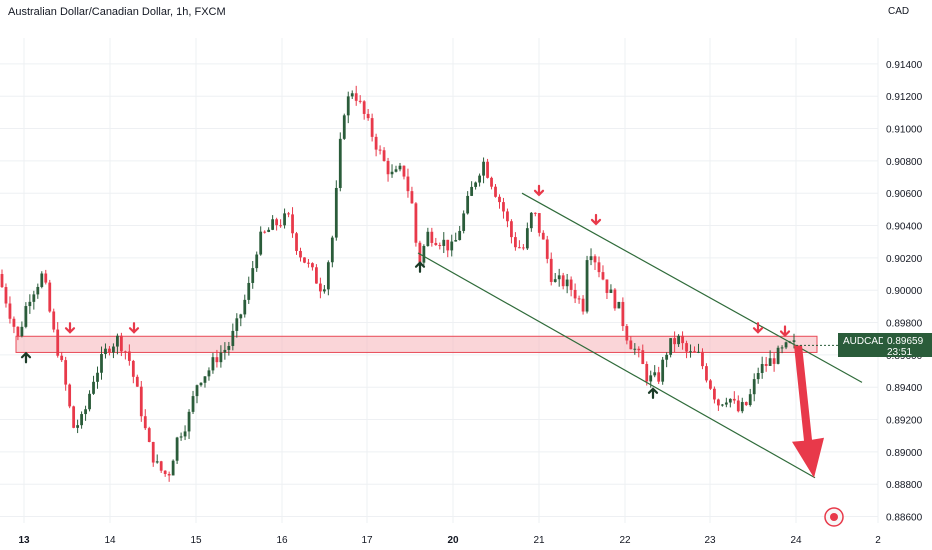  I want to click on x-tick-label: 15, so click(196, 540).